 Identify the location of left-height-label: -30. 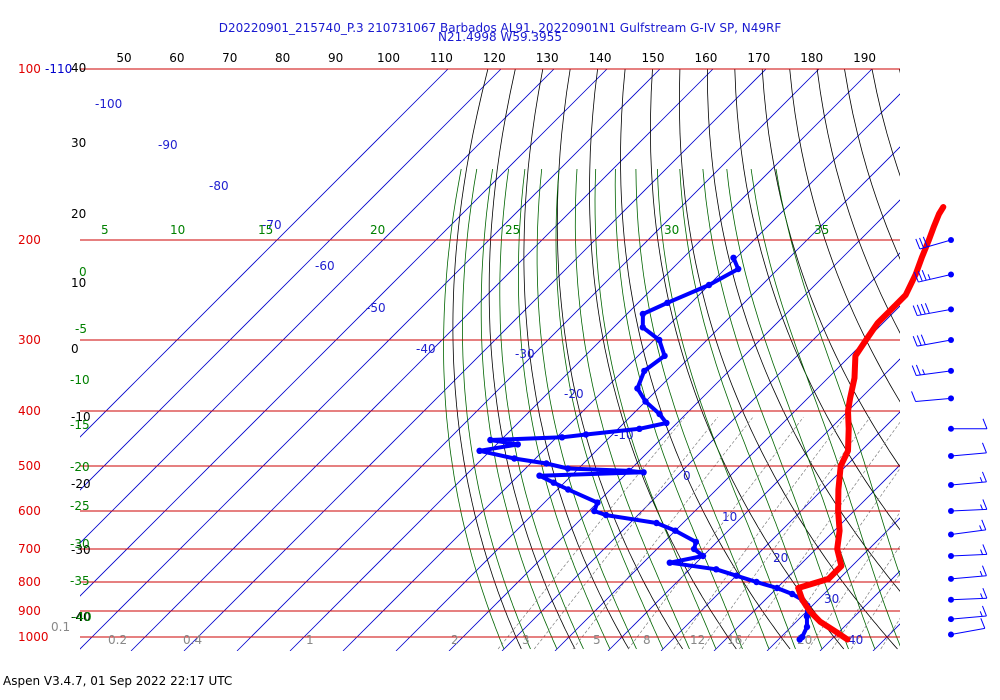
(81, 550).